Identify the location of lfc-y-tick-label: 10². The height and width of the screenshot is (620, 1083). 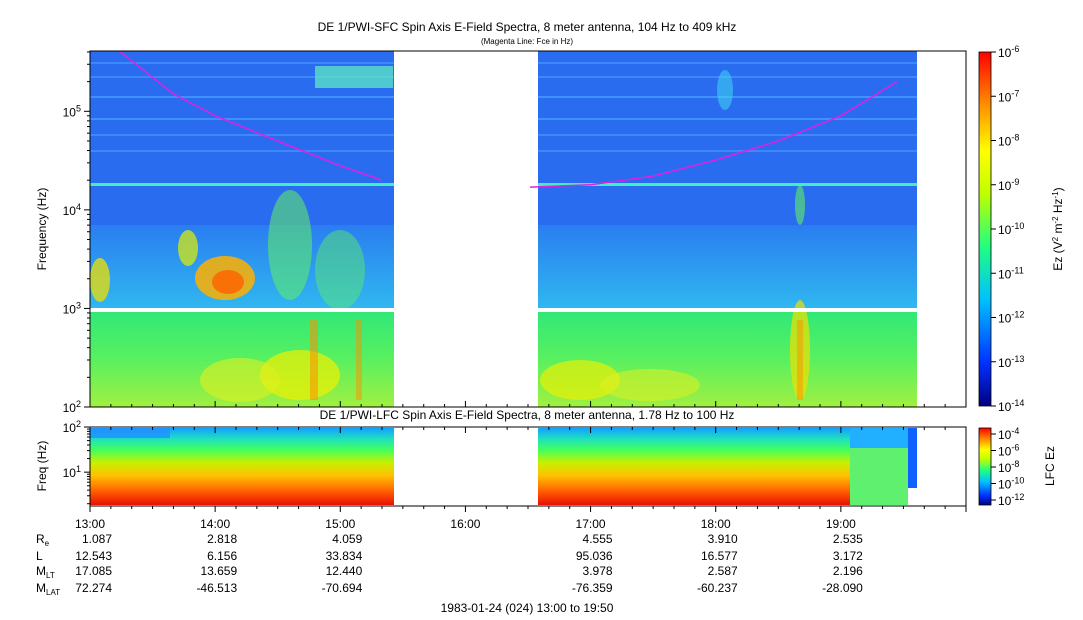
(72, 427).